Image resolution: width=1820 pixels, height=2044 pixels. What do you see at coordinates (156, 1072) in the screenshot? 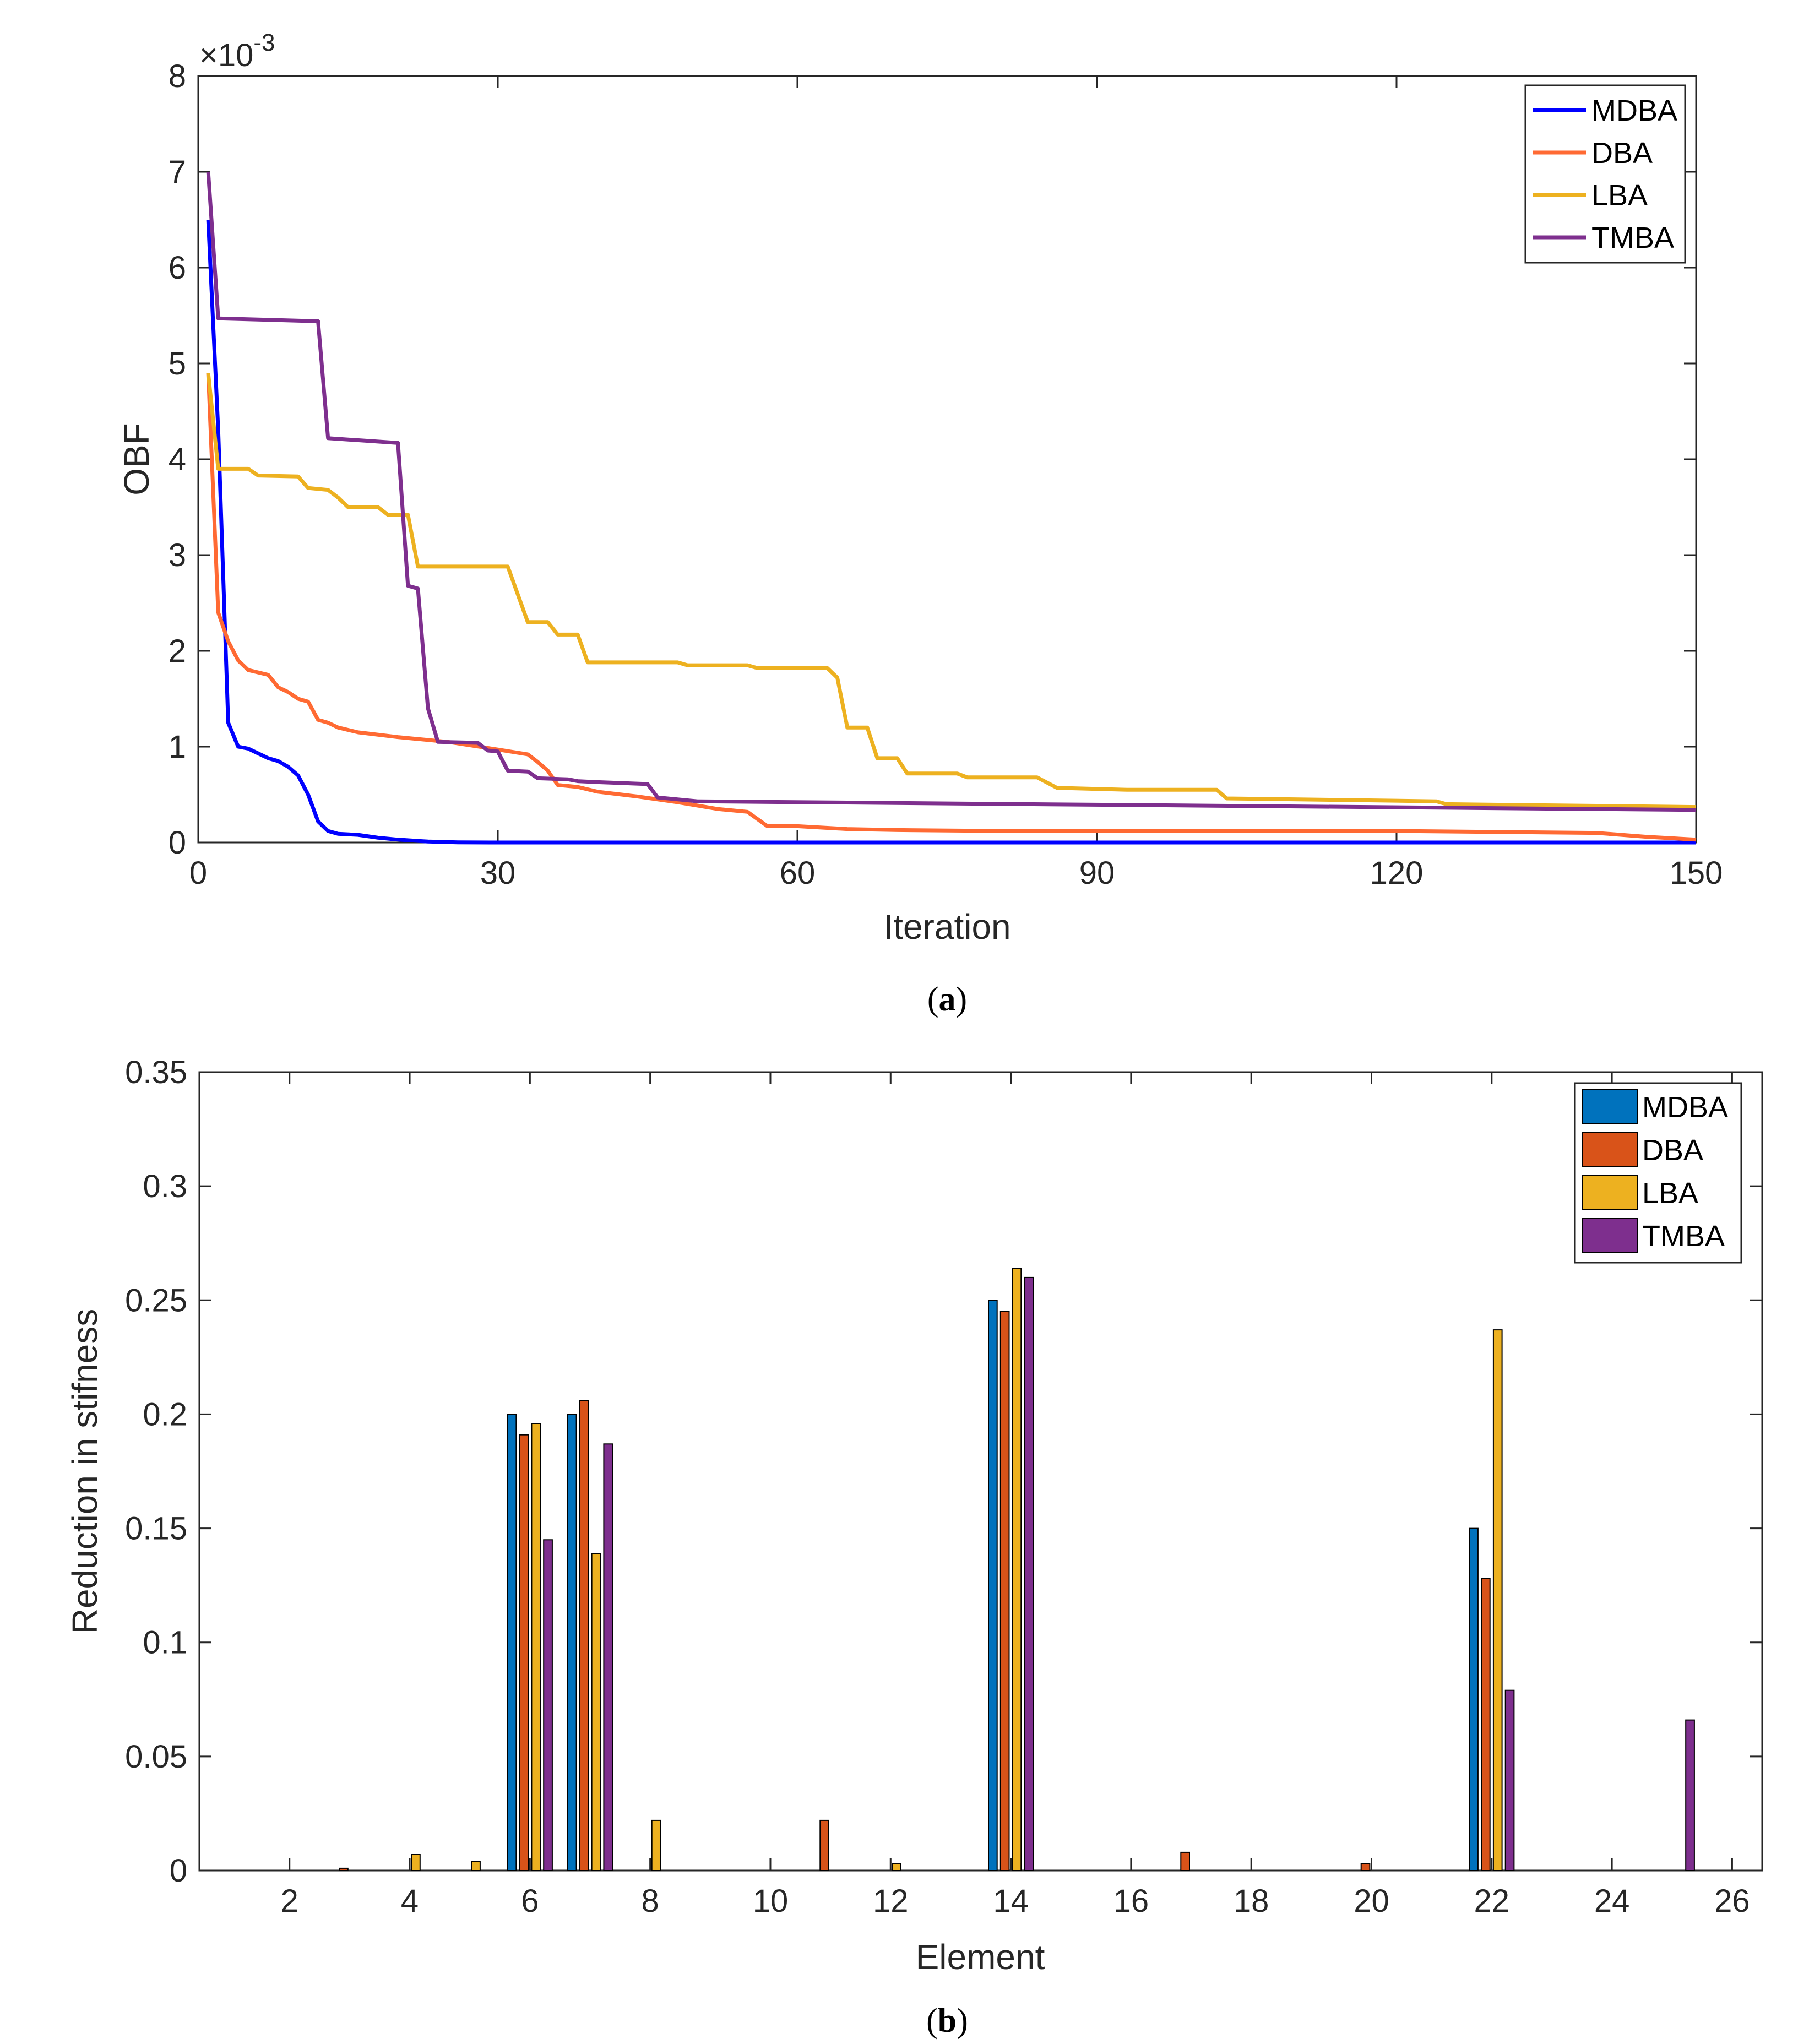
I see `y-tick-label: 0.35` at bounding box center [156, 1072].